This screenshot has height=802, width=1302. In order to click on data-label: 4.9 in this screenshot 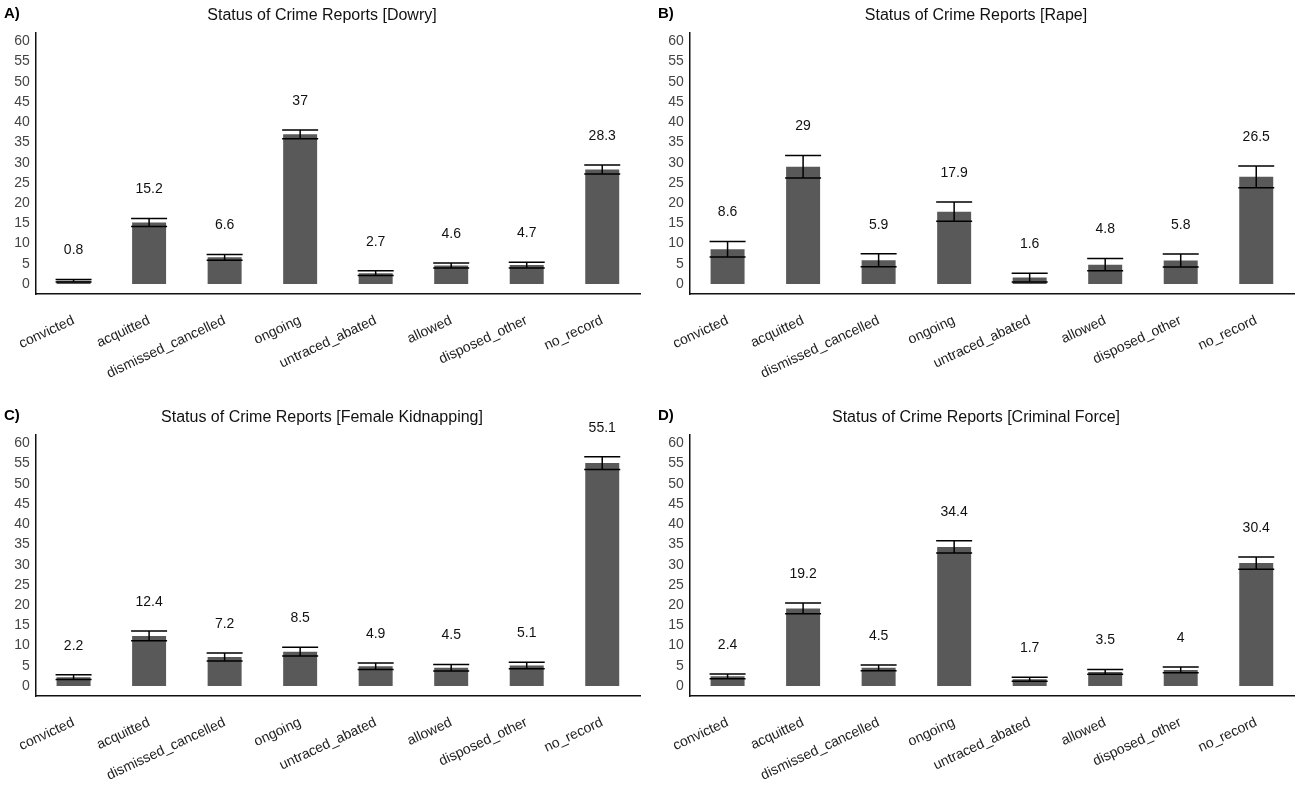, I will do `click(375, 632)`.